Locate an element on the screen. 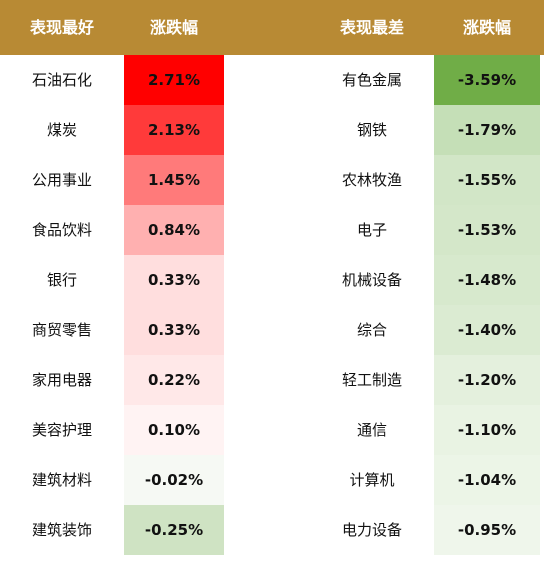 This screenshot has height=564, width=544. best-header: 表现最好 is located at coordinates (61, 27).